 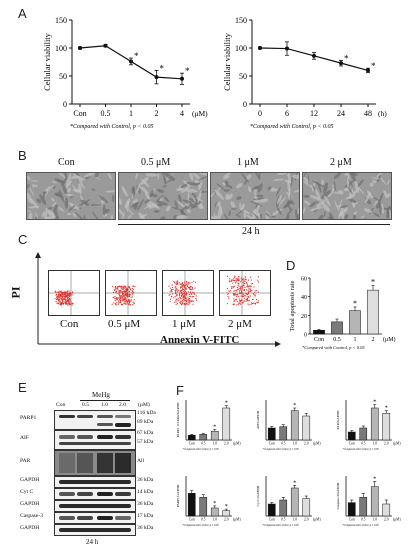 I want to click on panel-letter-b: B, so click(x=22, y=155).